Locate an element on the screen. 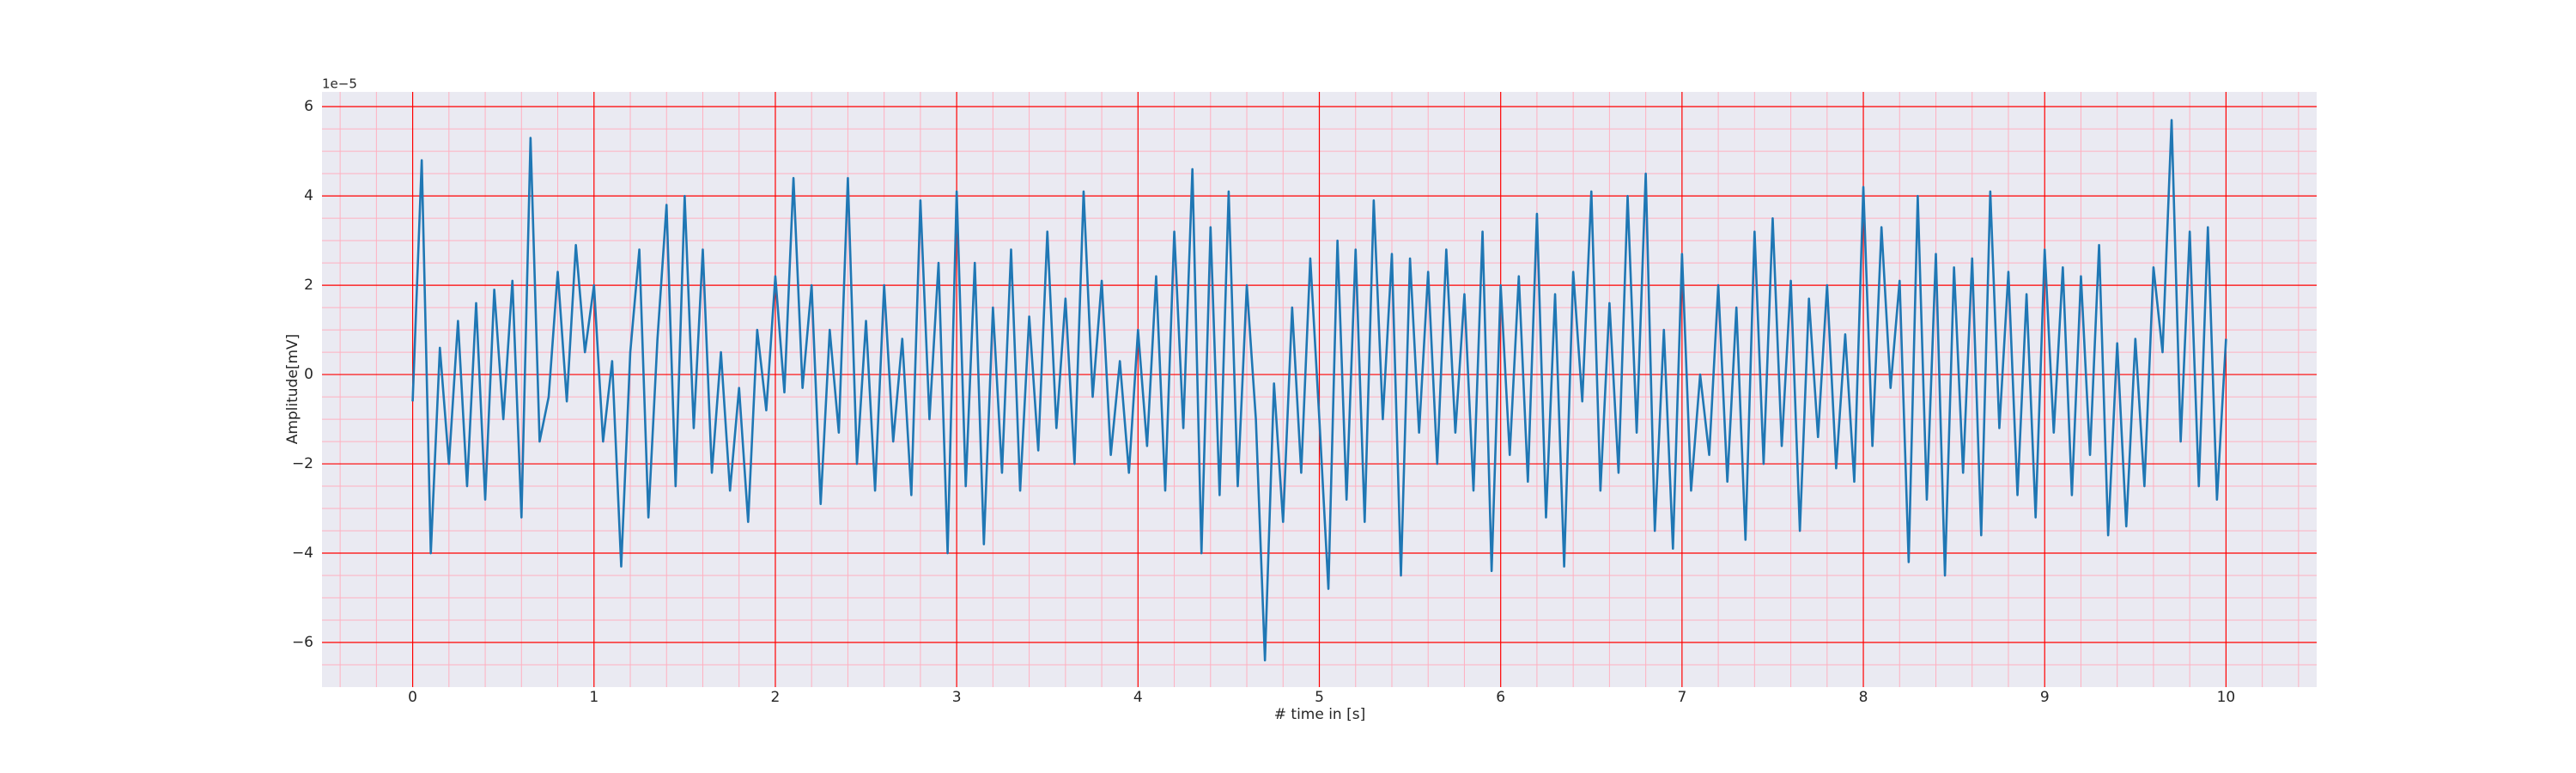  x-tick-label: 1 is located at coordinates (594, 697).